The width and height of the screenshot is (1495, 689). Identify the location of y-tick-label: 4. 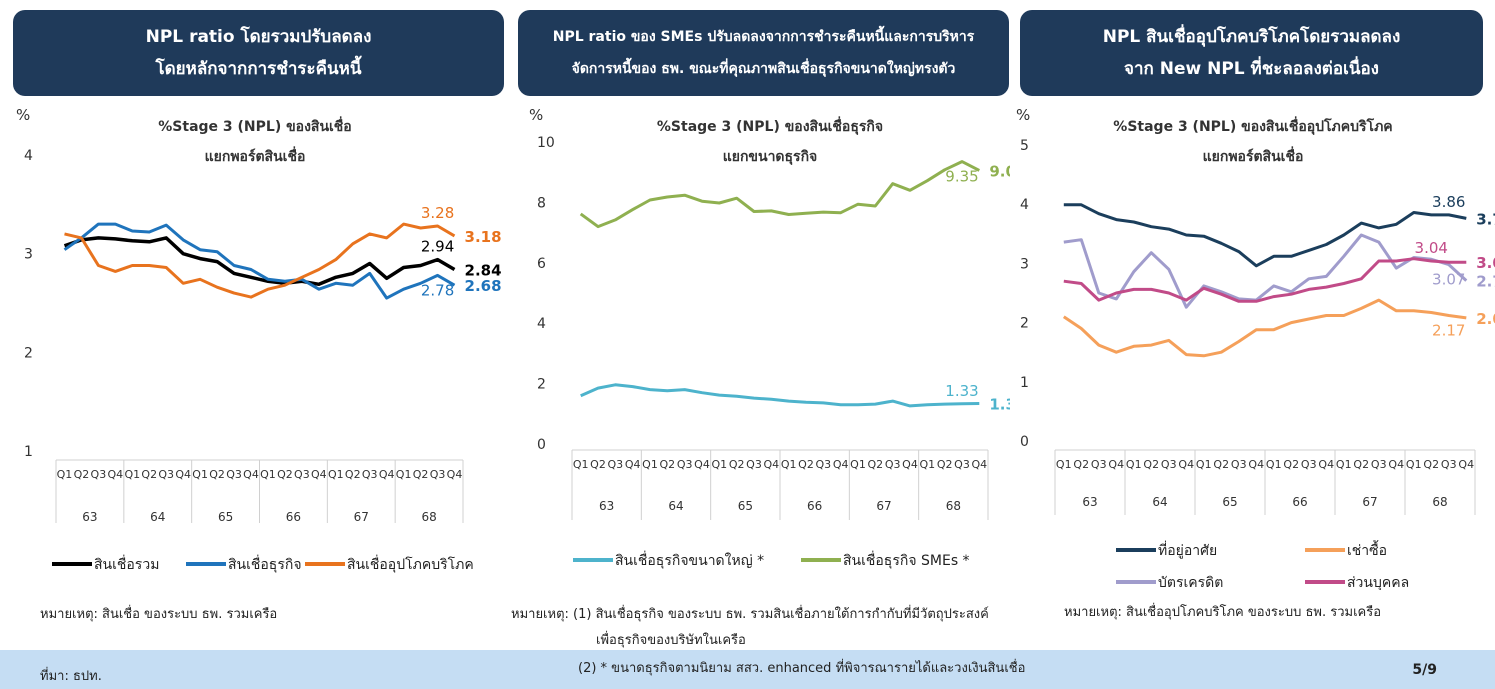
(1024, 205).